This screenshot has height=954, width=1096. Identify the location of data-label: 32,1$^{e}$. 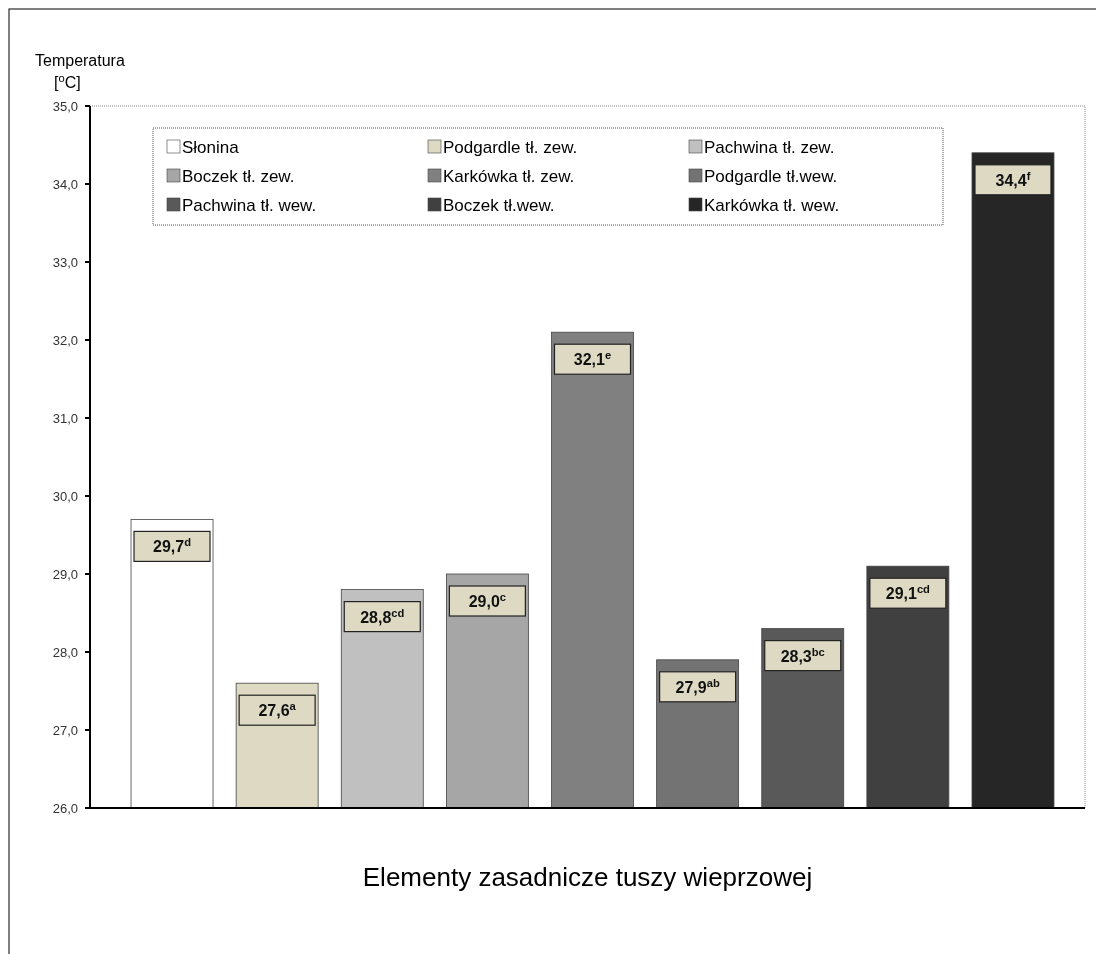
(592, 359).